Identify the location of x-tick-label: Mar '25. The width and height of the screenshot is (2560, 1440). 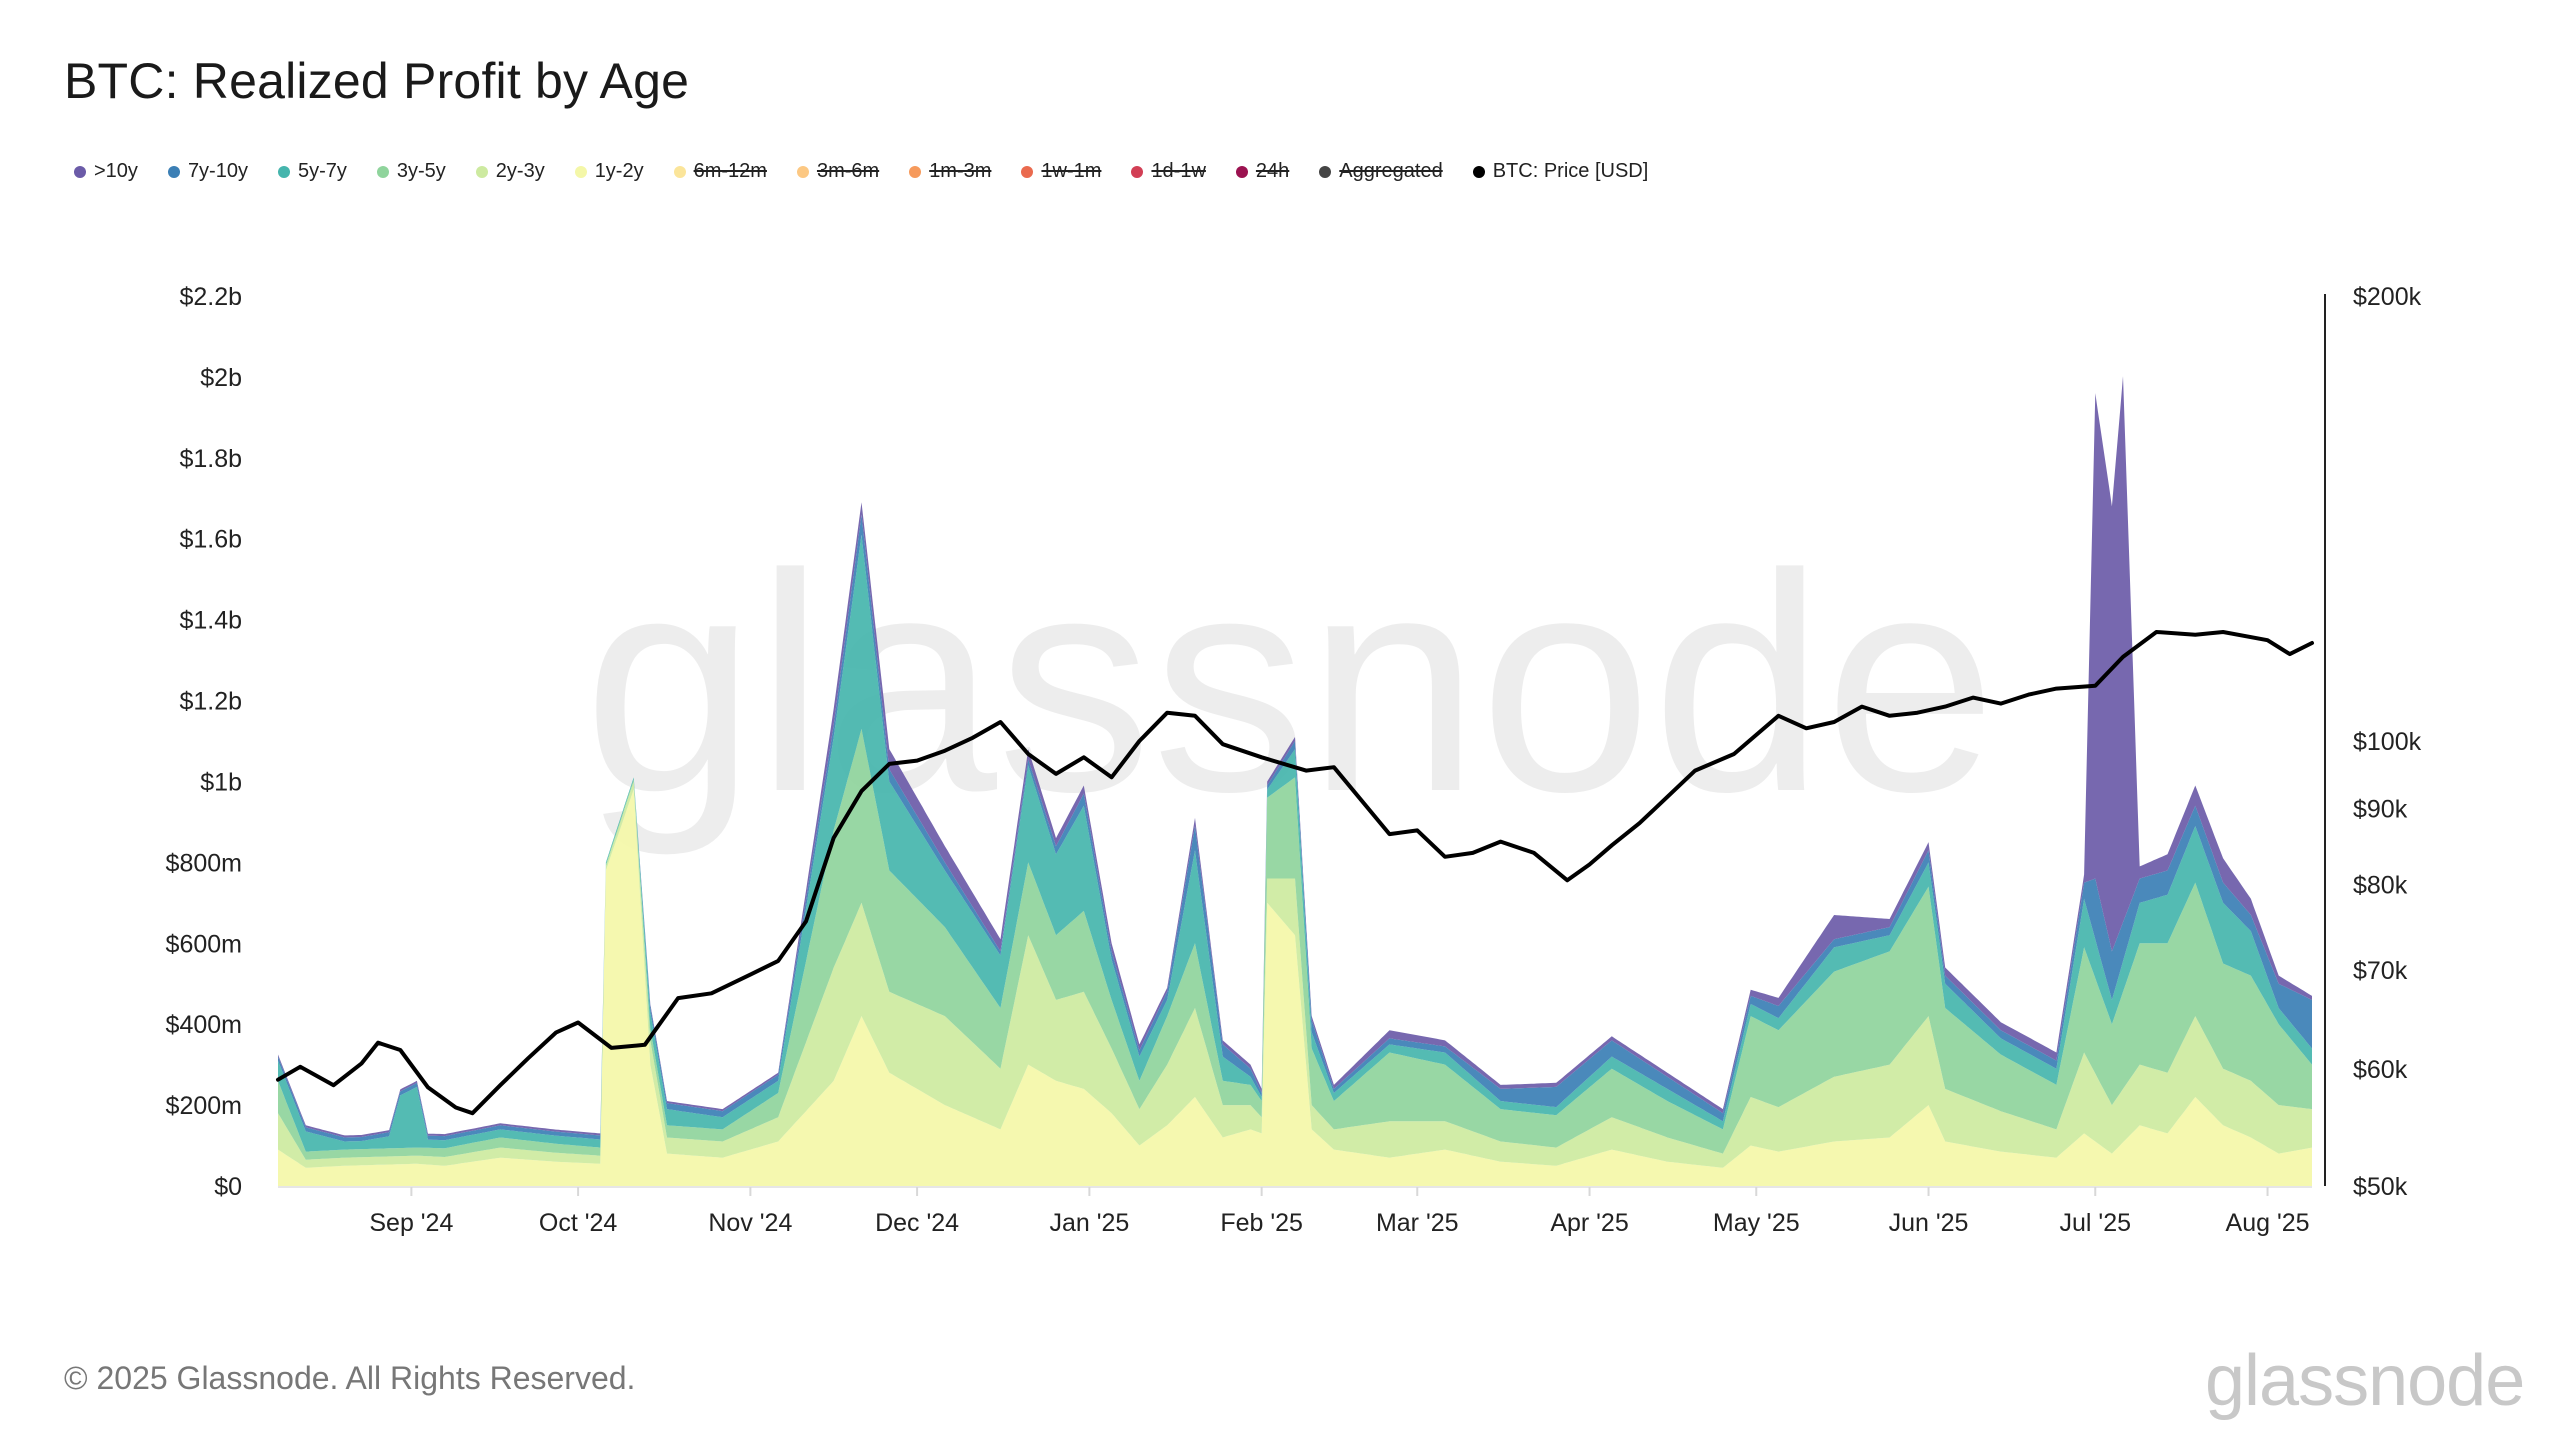
(1417, 1223).